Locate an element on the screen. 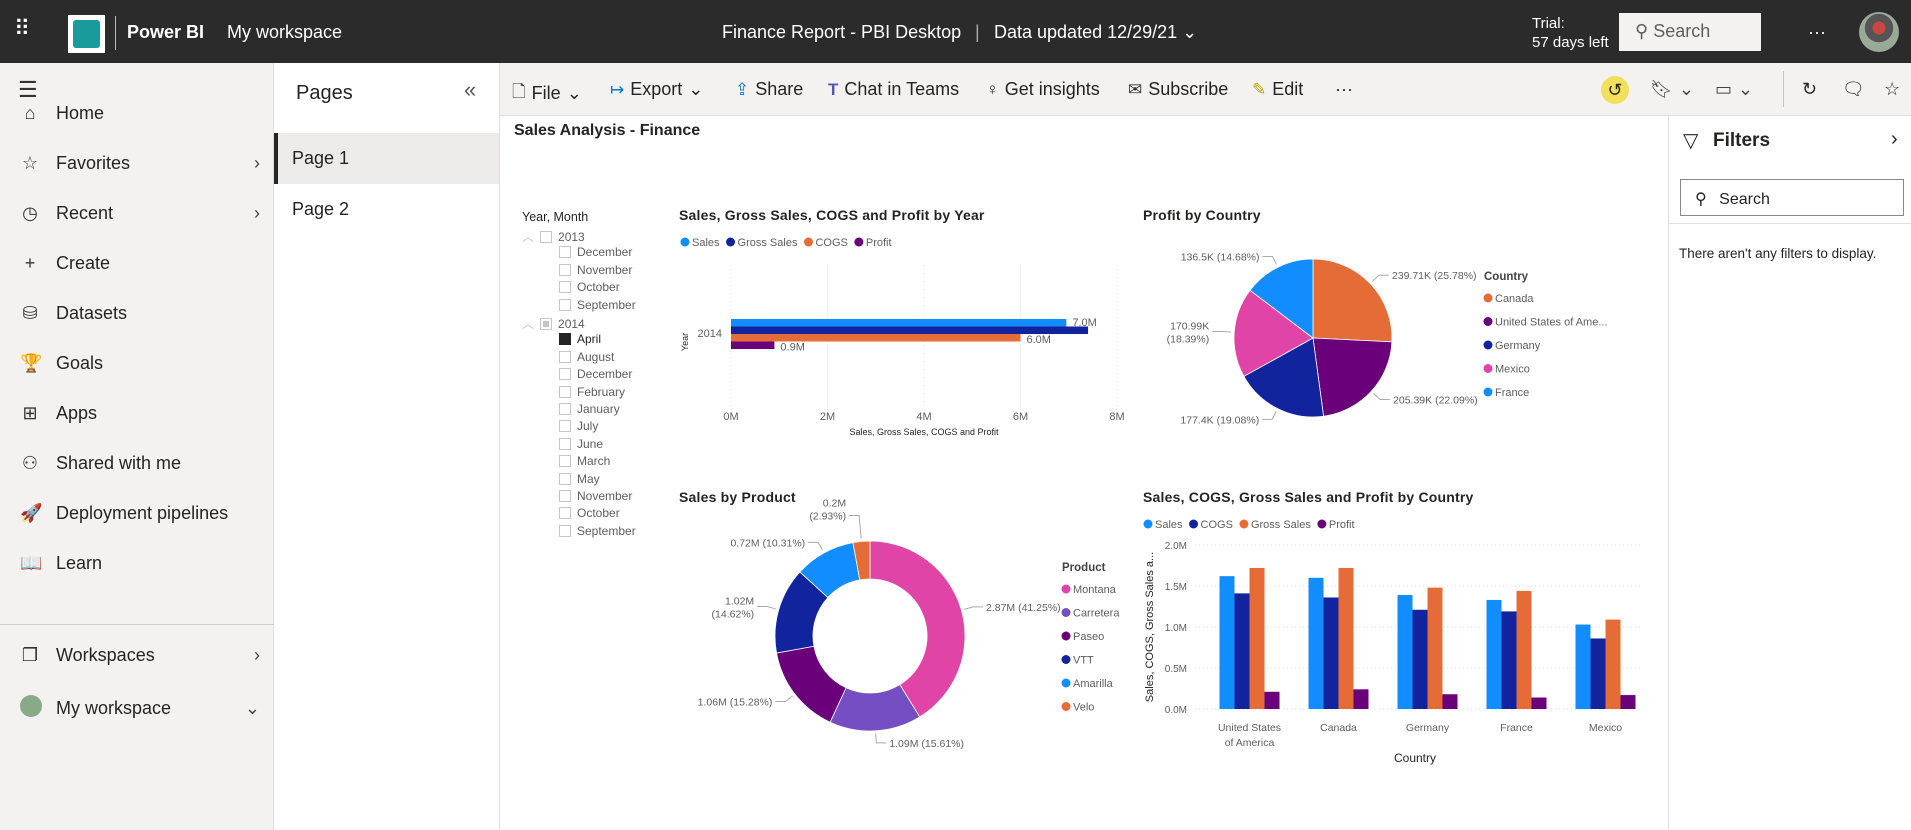  page-tab-1: Page 1 is located at coordinates (386, 158).